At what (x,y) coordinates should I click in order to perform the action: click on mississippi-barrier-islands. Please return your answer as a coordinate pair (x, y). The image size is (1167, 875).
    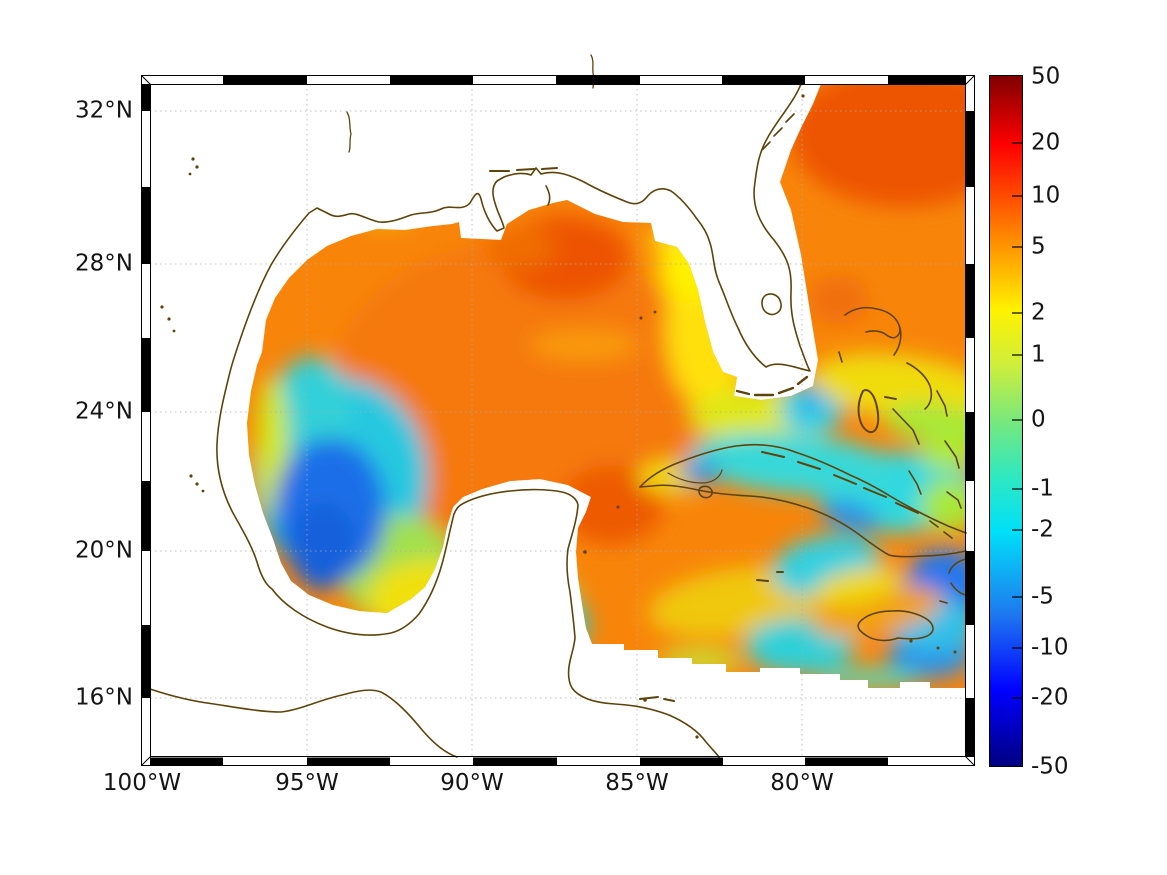
    Looking at the image, I should click on (523, 169).